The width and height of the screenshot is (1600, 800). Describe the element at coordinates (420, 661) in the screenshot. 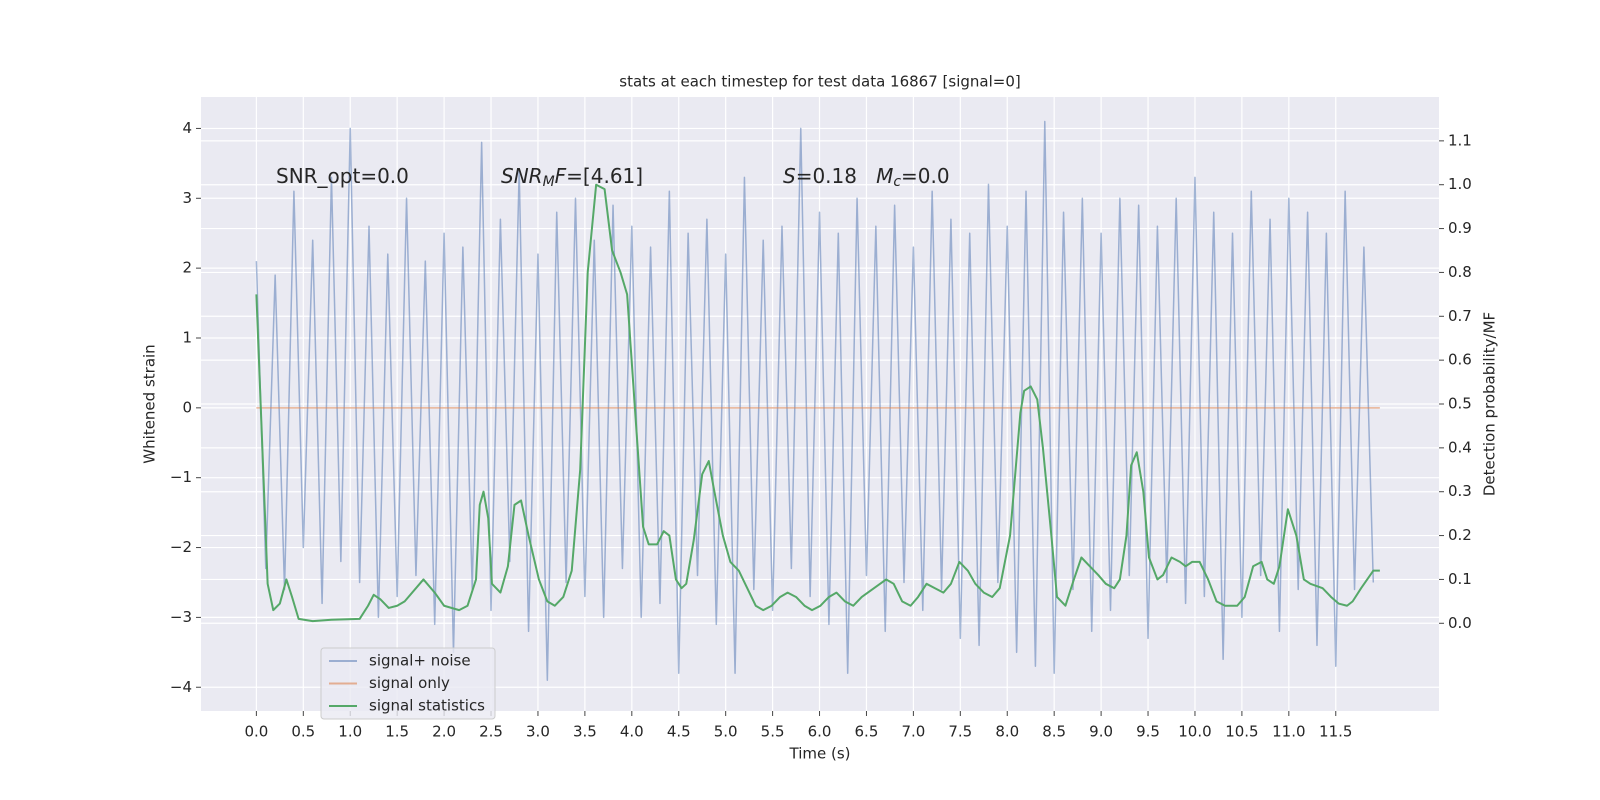

I see `legend-label: signal+ noise` at that location.